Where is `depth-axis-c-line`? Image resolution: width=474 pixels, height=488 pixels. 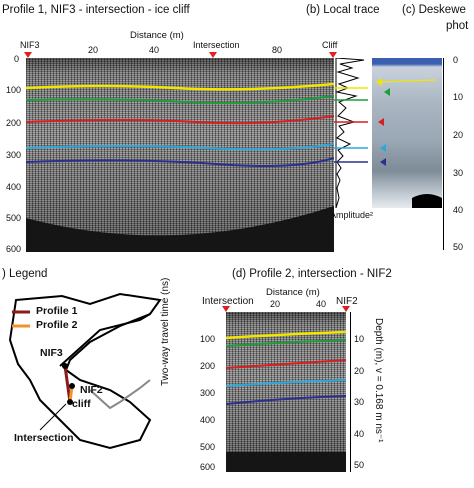 depth-axis-c-line is located at coordinates (443, 154).